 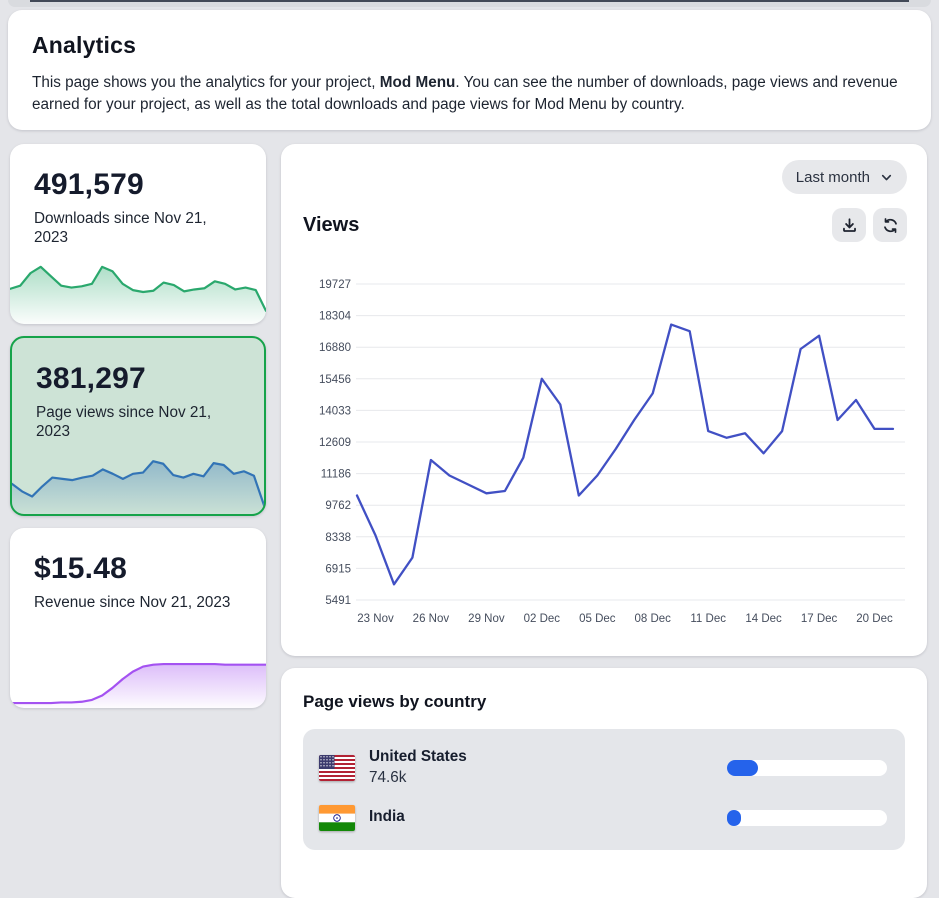 I want to click on svg-text: 14 Dec, so click(x=763, y=619).